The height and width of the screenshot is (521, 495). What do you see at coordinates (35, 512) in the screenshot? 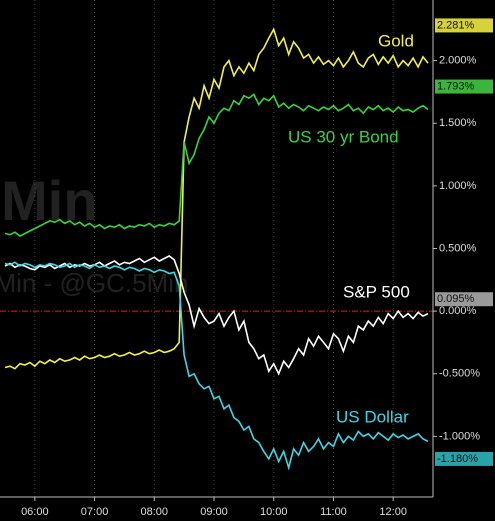
I see `x-tick-label: 06:00` at bounding box center [35, 512].